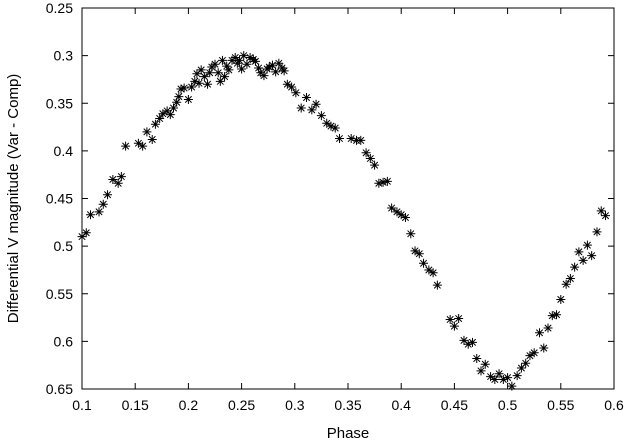  Describe the element at coordinates (189, 405) in the screenshot. I see `x-tick-label: 0.2` at that location.